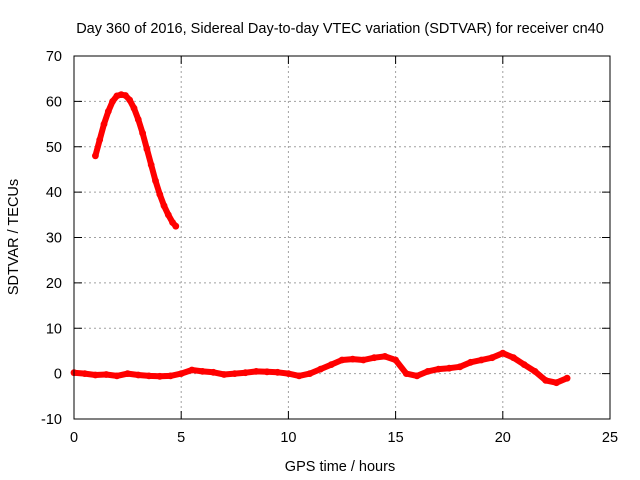 The width and height of the screenshot is (640, 480). I want to click on y-tick-label: 0, so click(58, 375).